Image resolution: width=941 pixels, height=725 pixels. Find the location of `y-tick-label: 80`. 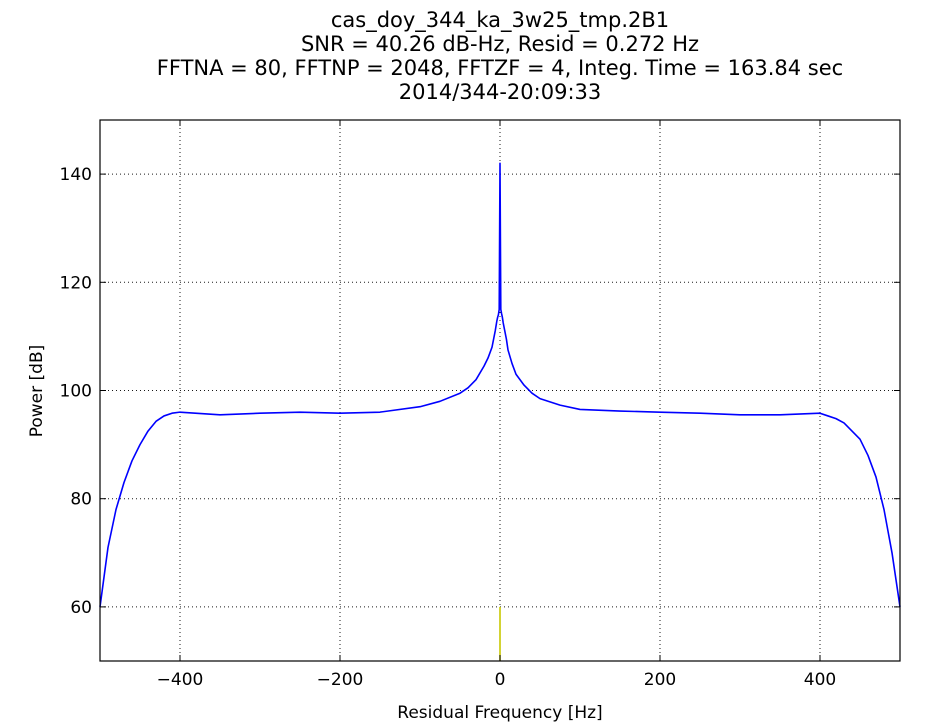

y-tick-label: 80 is located at coordinates (81, 500).